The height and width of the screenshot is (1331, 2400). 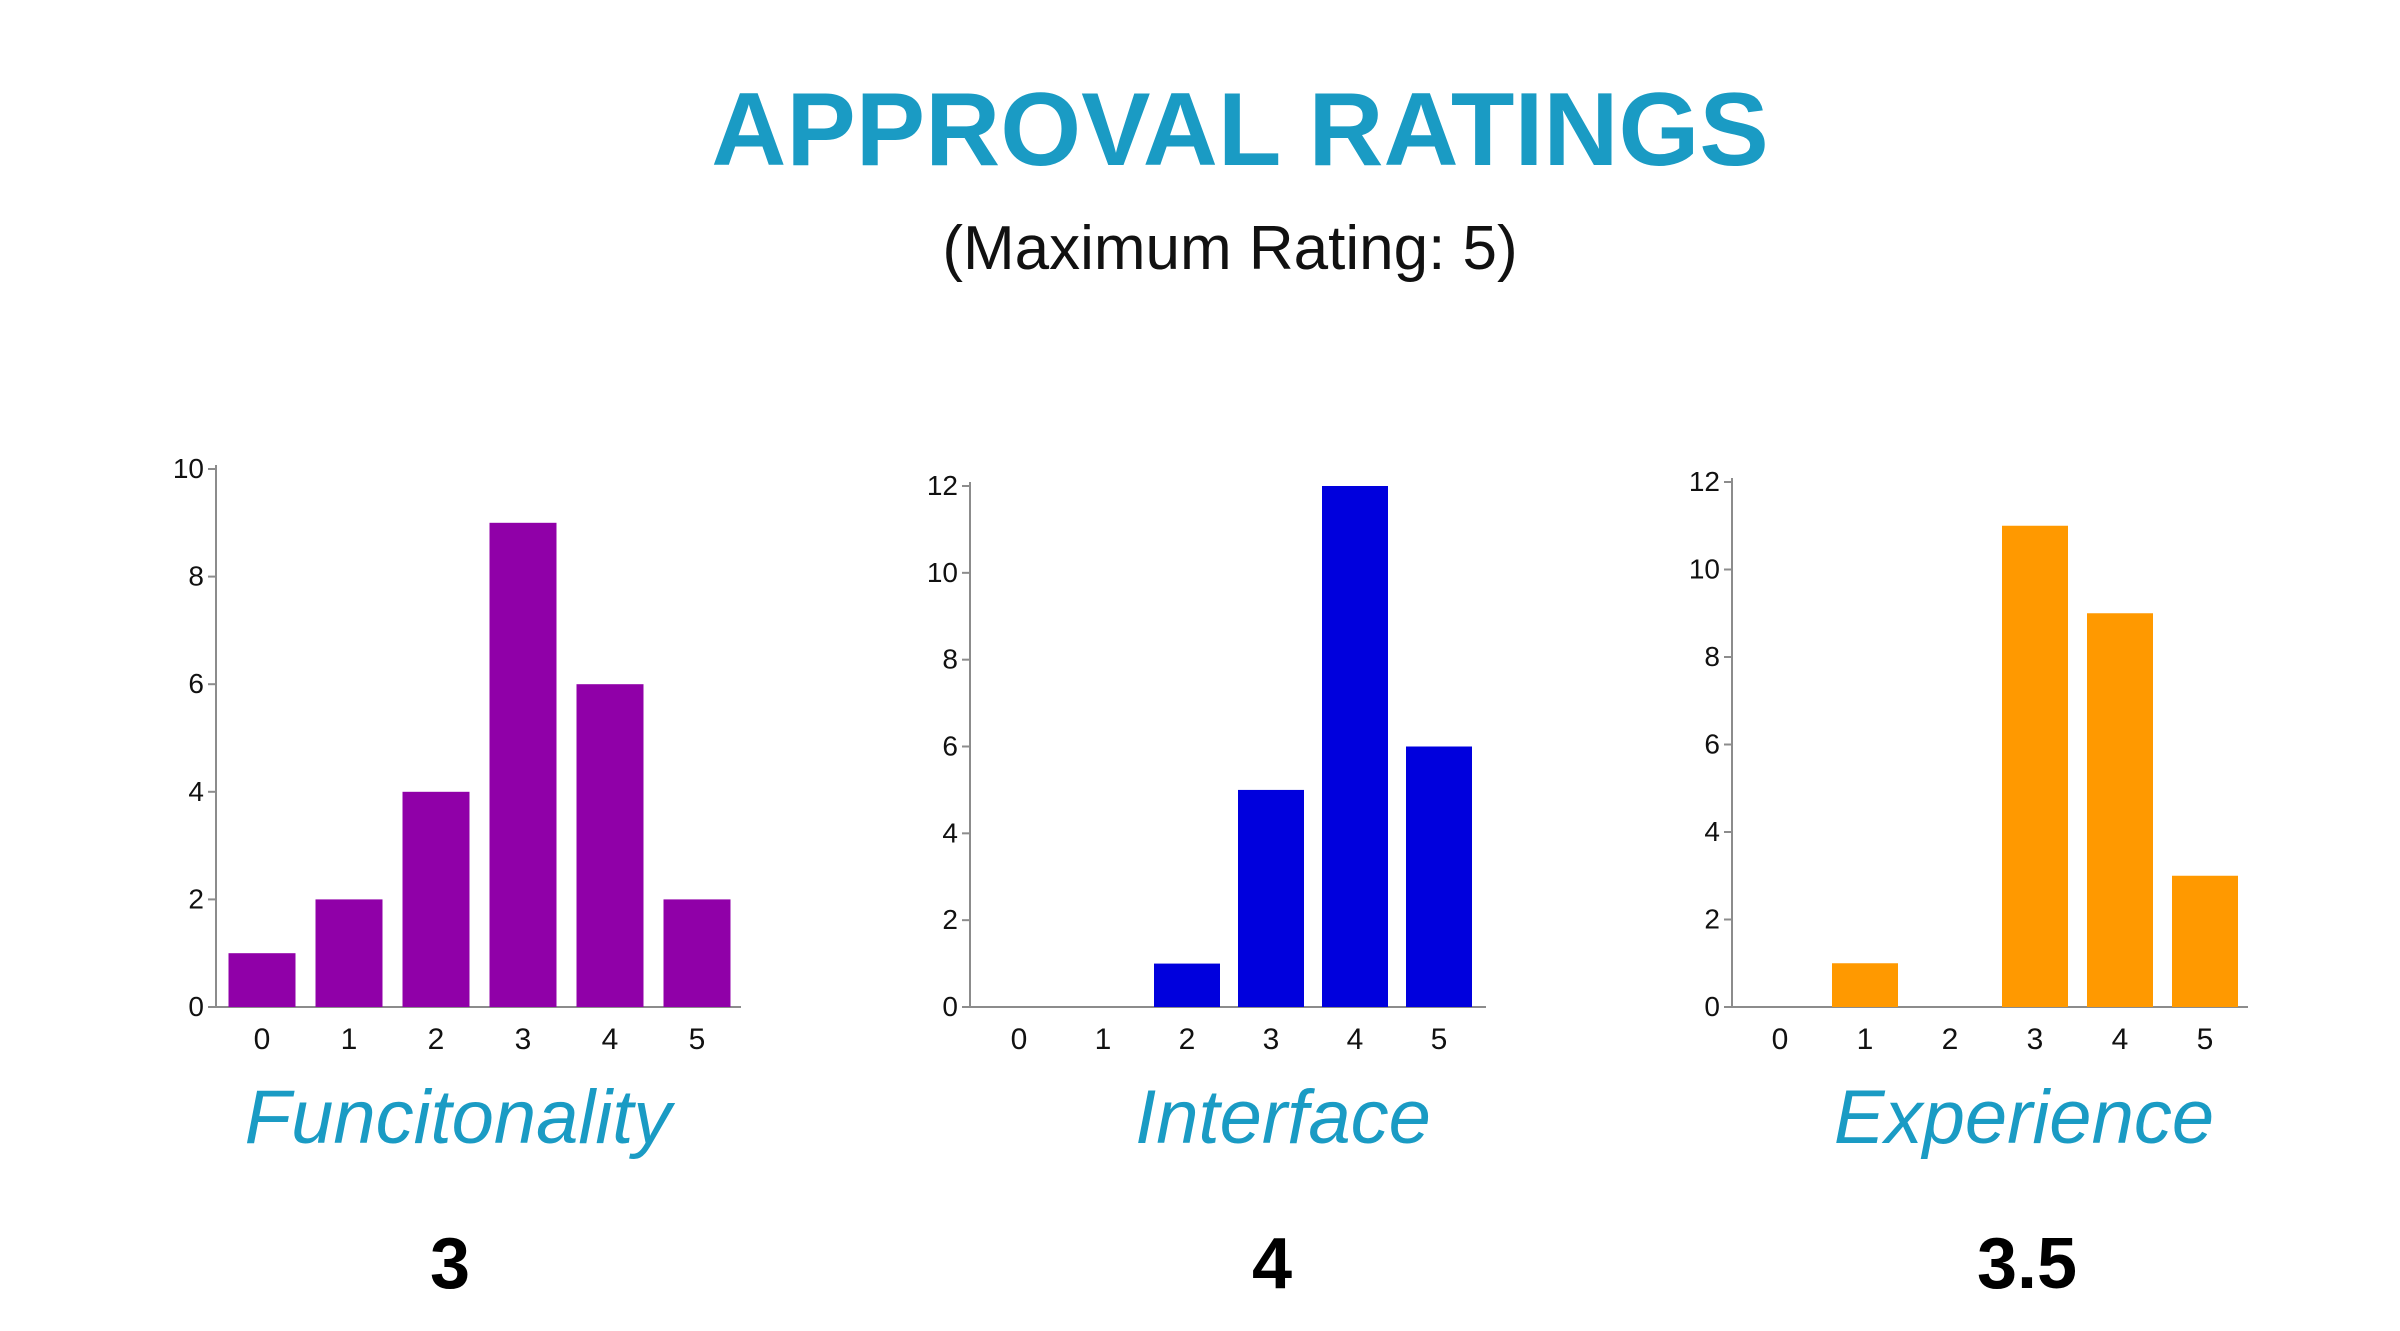 What do you see at coordinates (1272, 1264) in the screenshot?
I see `chart-score-interface: 4` at bounding box center [1272, 1264].